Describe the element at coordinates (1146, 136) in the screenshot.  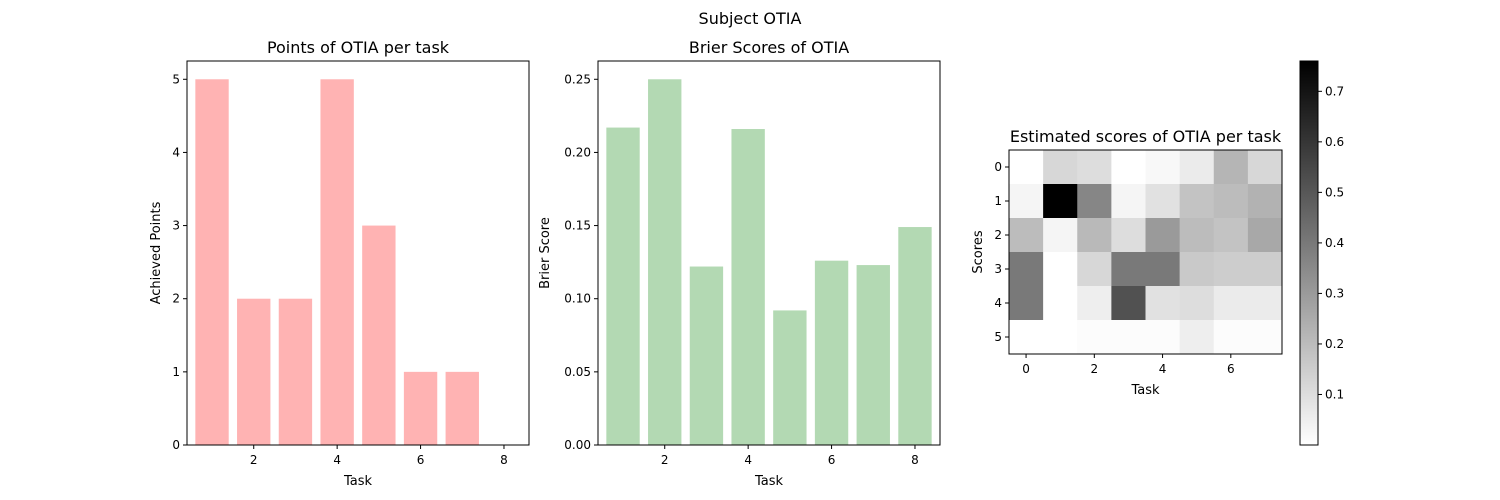
I see `heatmap-chart-title: Estimated scores of OTIA per task` at that location.